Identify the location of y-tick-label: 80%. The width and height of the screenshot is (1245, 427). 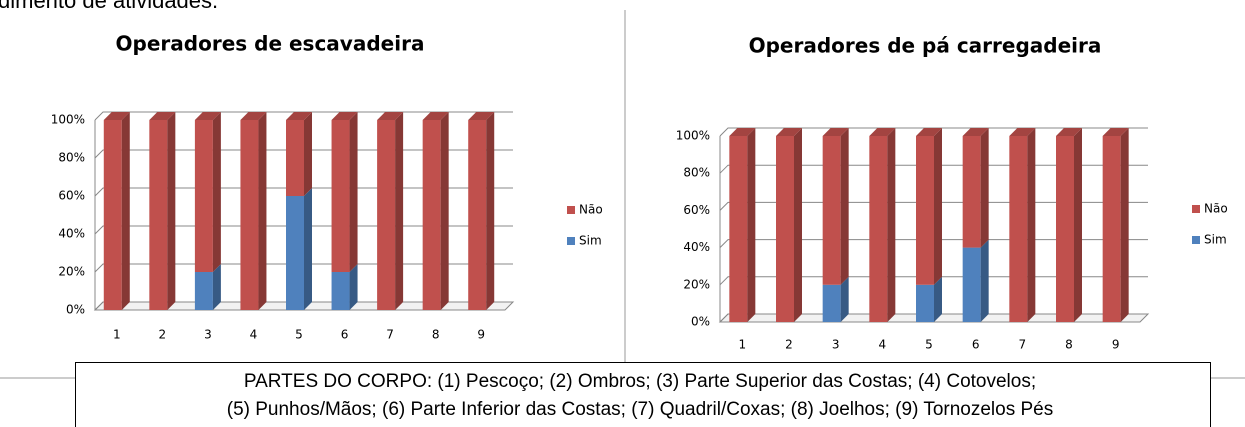
(71, 158).